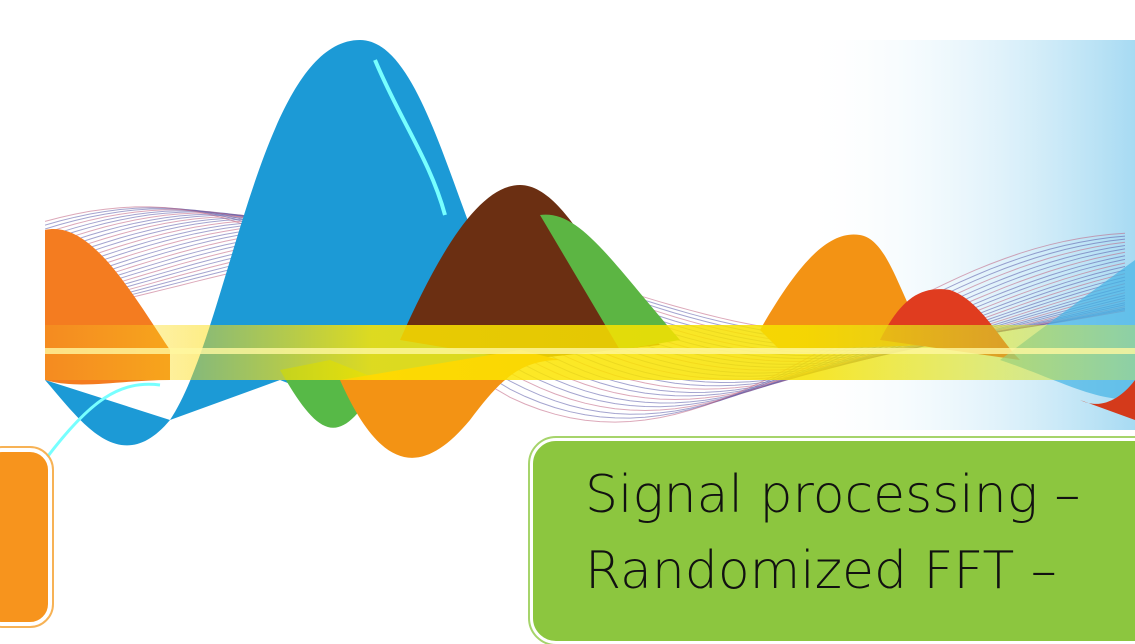 The height and width of the screenshot is (644, 1135). I want to click on glow-core, so click(590, 351).